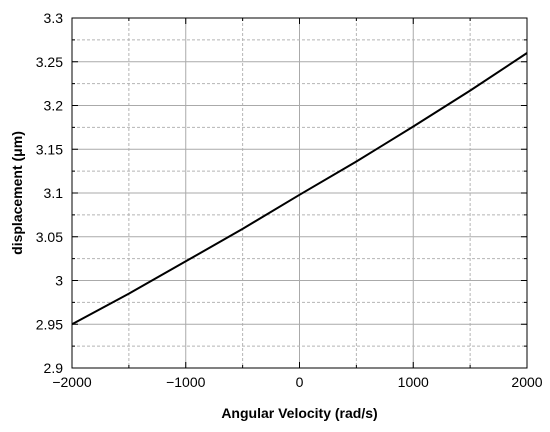  I want to click on x-axis-title: Angular Velocity (rad/s), so click(299, 413).